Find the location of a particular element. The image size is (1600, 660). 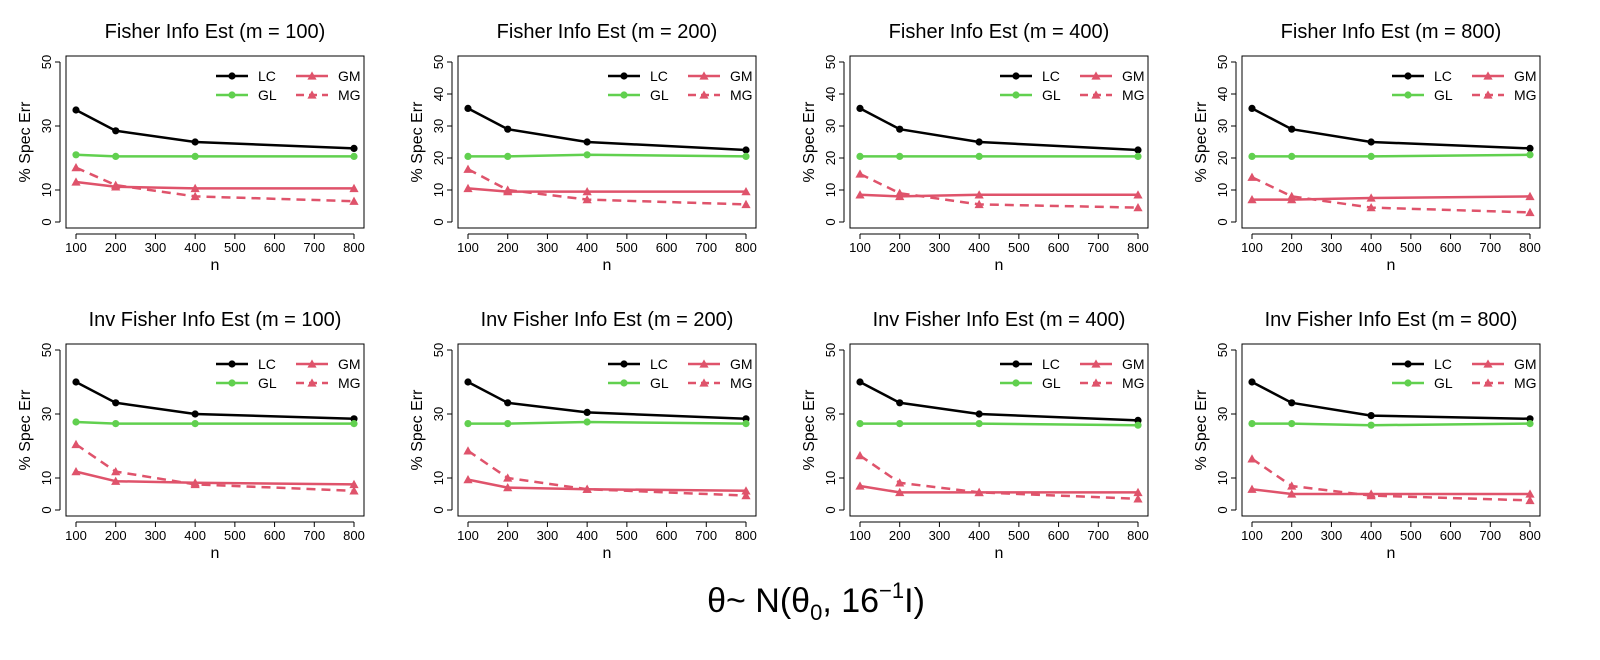

x-tick-label: 300 is located at coordinates (156, 247).